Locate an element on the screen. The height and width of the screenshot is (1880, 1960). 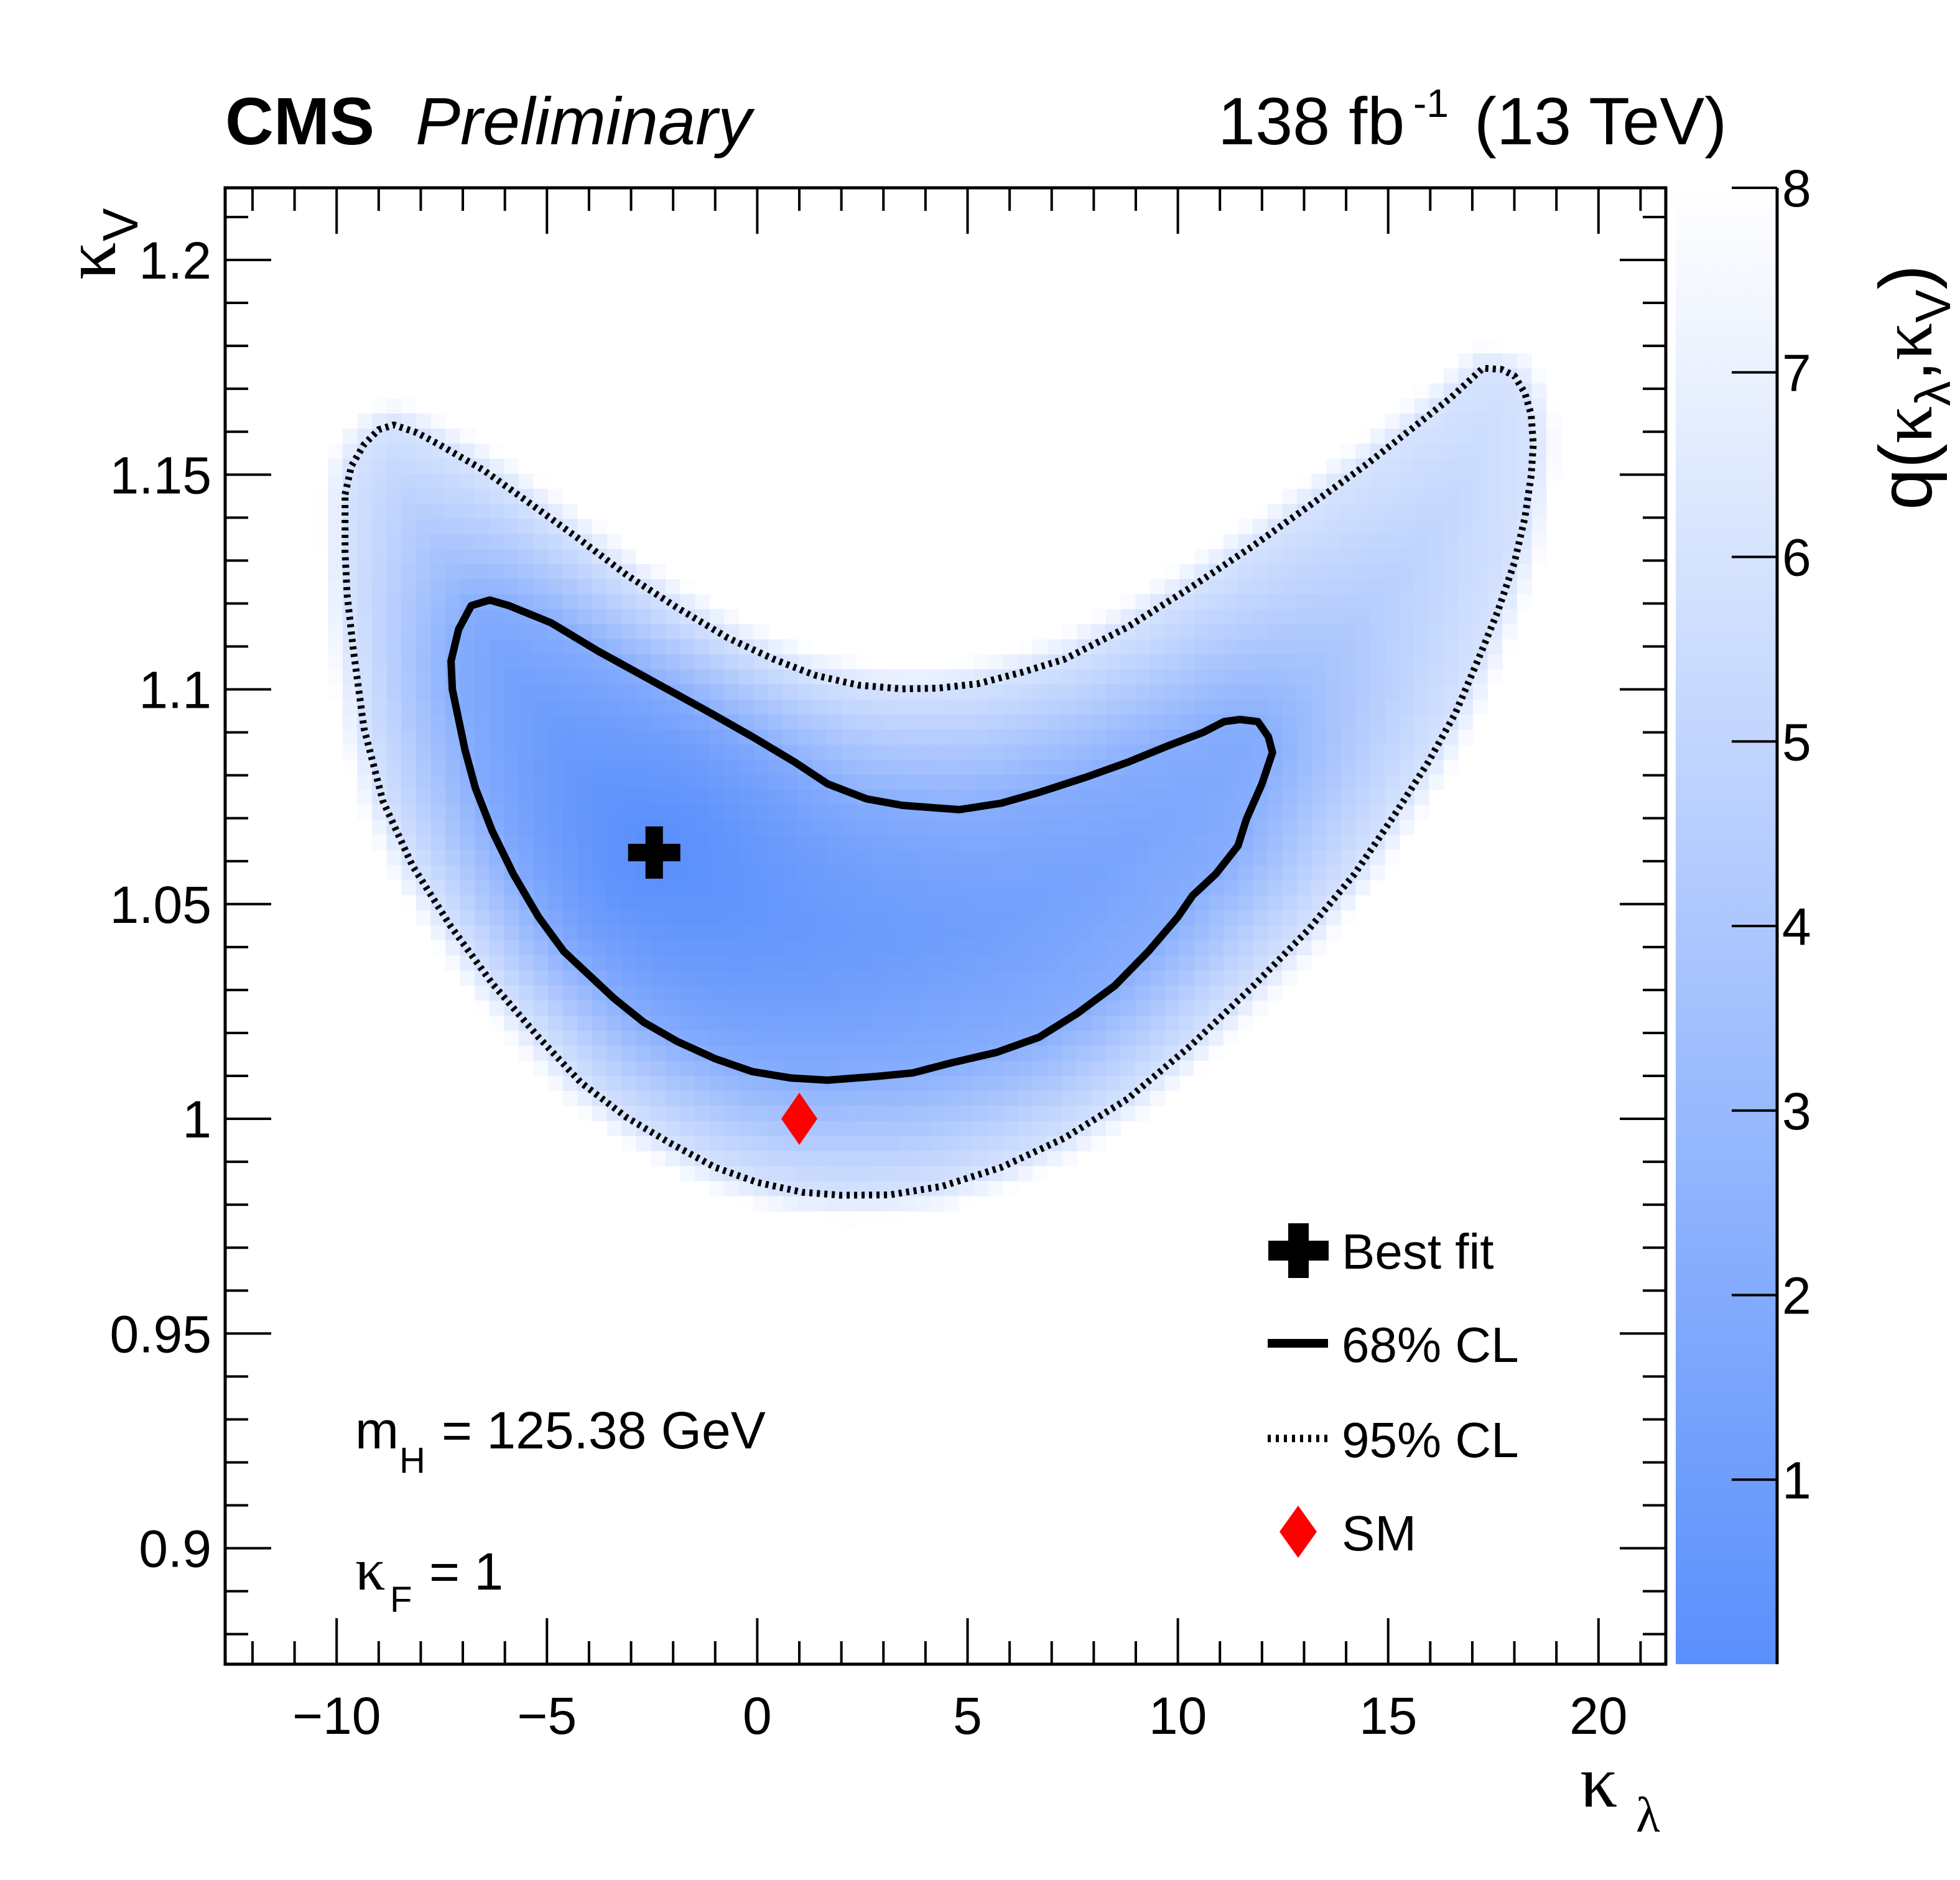
x-tick-label: 5 is located at coordinates (967, 1716).